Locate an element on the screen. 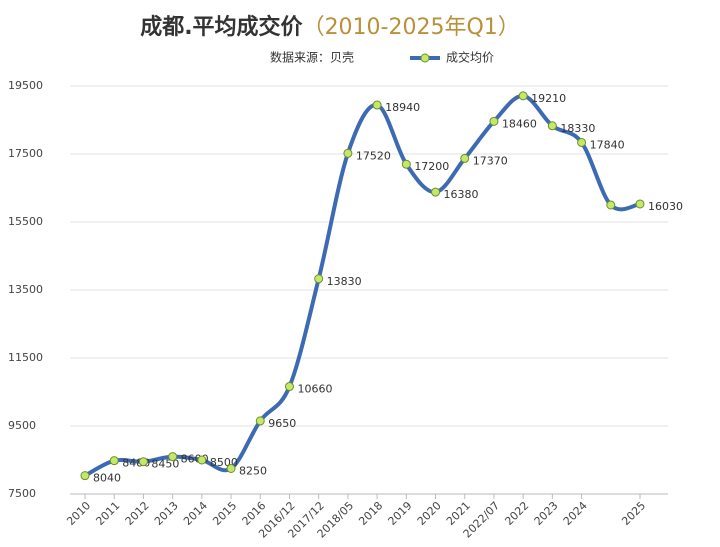 The height and width of the screenshot is (547, 720). x-tick-label: 2015 is located at coordinates (224, 513).